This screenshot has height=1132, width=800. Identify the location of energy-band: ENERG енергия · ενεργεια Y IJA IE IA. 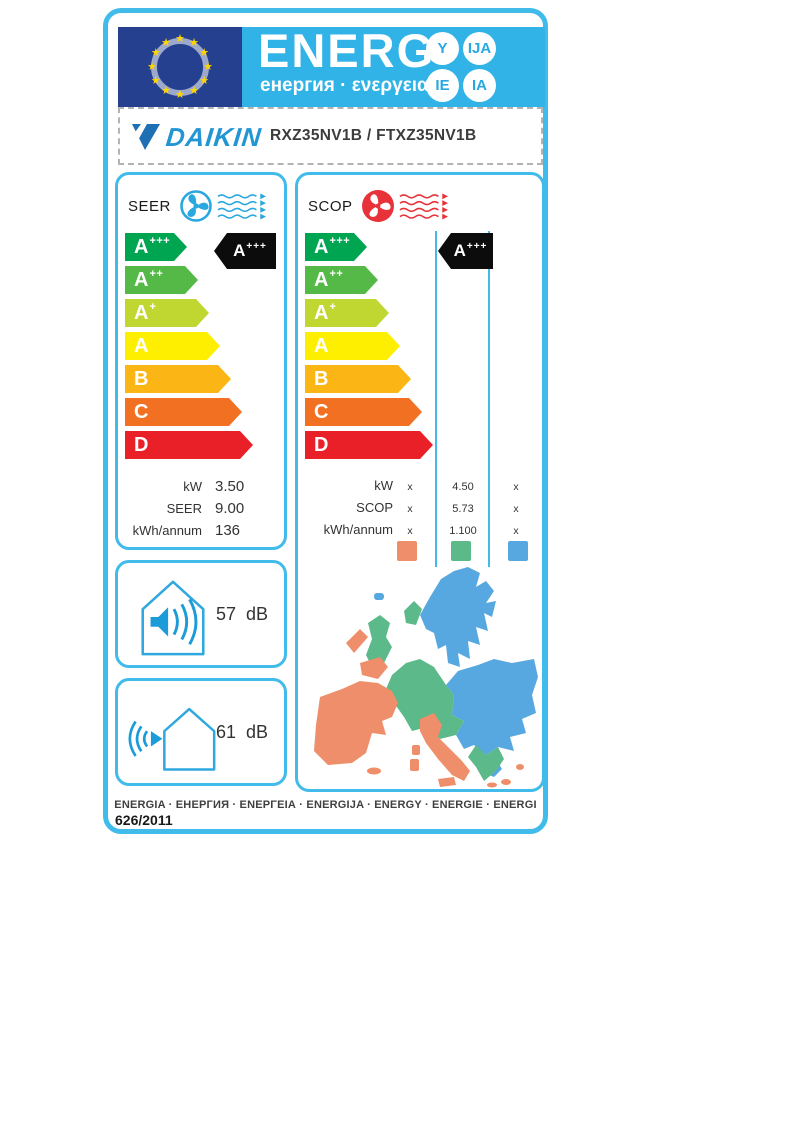
(393, 65).